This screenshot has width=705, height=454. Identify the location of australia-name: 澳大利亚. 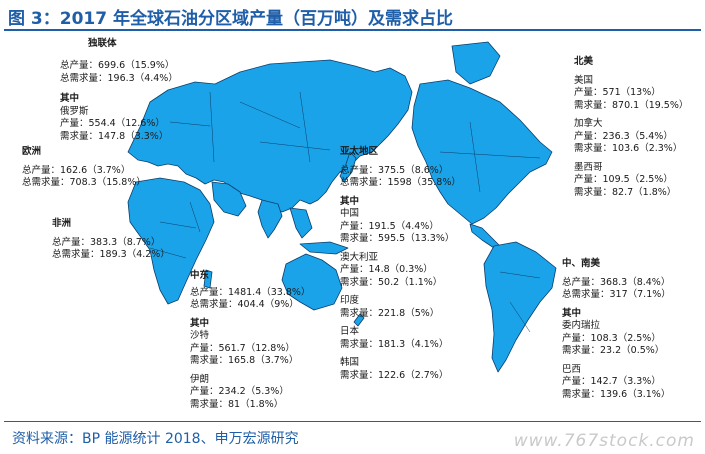
(359, 257).